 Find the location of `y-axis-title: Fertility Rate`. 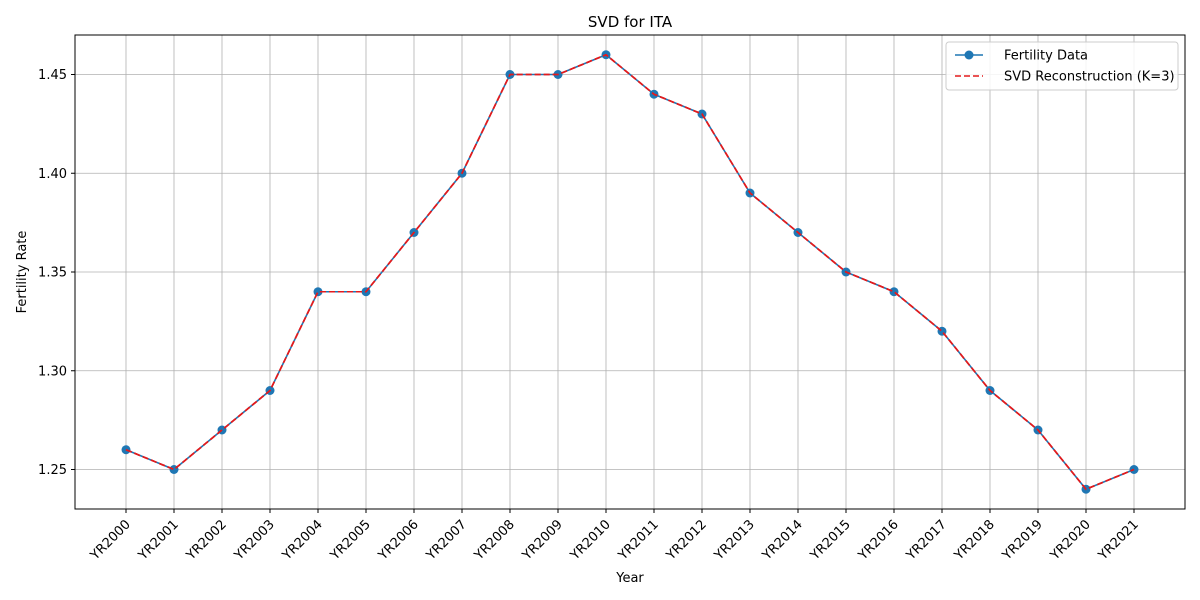

y-axis-title: Fertility Rate is located at coordinates (22, 272).